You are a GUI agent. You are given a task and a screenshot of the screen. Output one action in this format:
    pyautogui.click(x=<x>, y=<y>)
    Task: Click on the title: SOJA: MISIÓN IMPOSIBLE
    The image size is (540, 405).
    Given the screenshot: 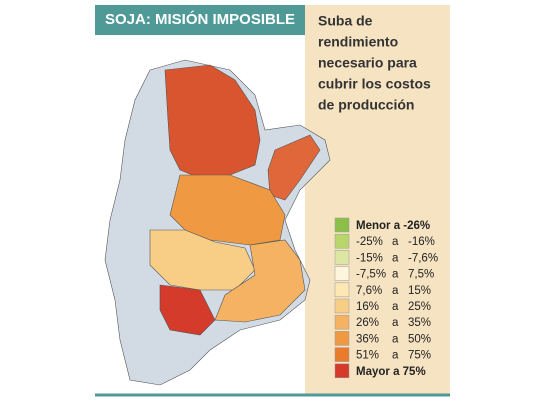 What is the action you would take?
    pyautogui.click(x=200, y=19)
    